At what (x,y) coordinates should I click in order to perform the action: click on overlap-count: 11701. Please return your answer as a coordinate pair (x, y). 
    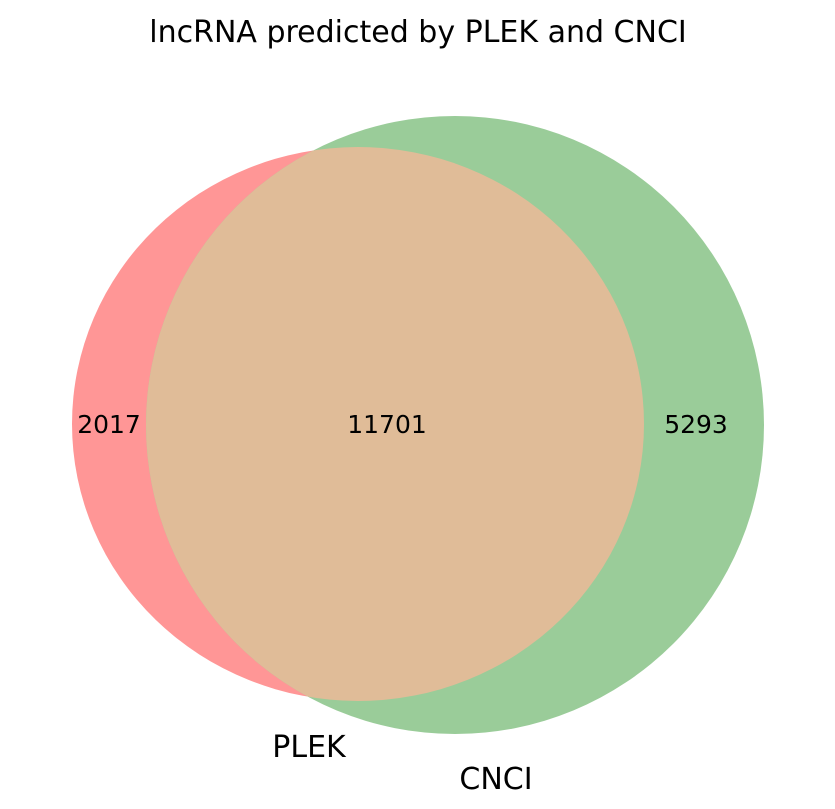
    Looking at the image, I should click on (387, 424).